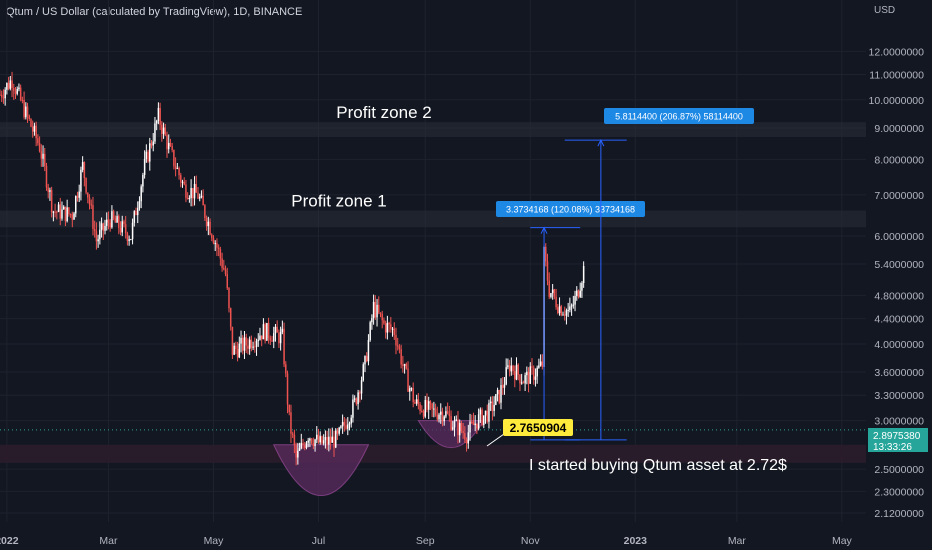 This screenshot has width=932, height=550. I want to click on y-tick-label: 2.3000000, so click(899, 492).